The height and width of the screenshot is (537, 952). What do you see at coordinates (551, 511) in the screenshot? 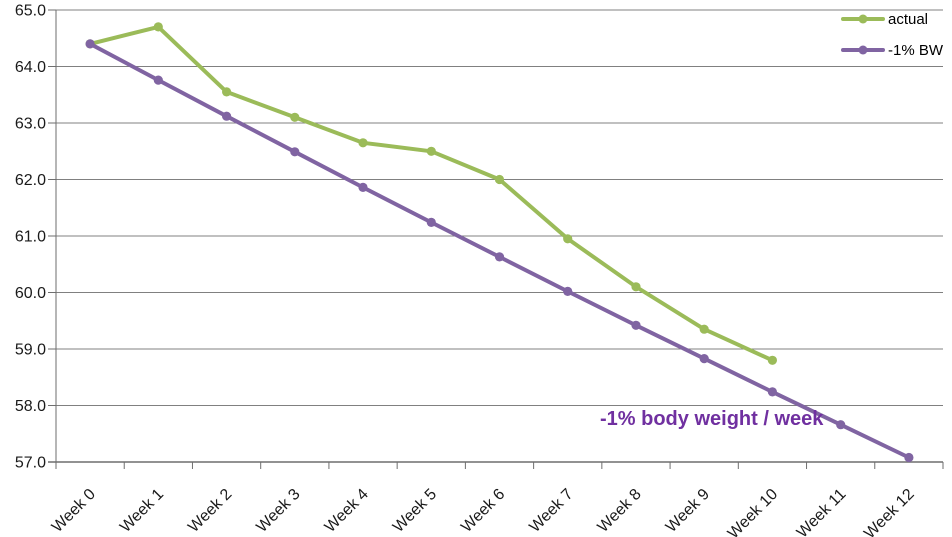
I see `x-axis-tick-label: Week 7` at bounding box center [551, 511].